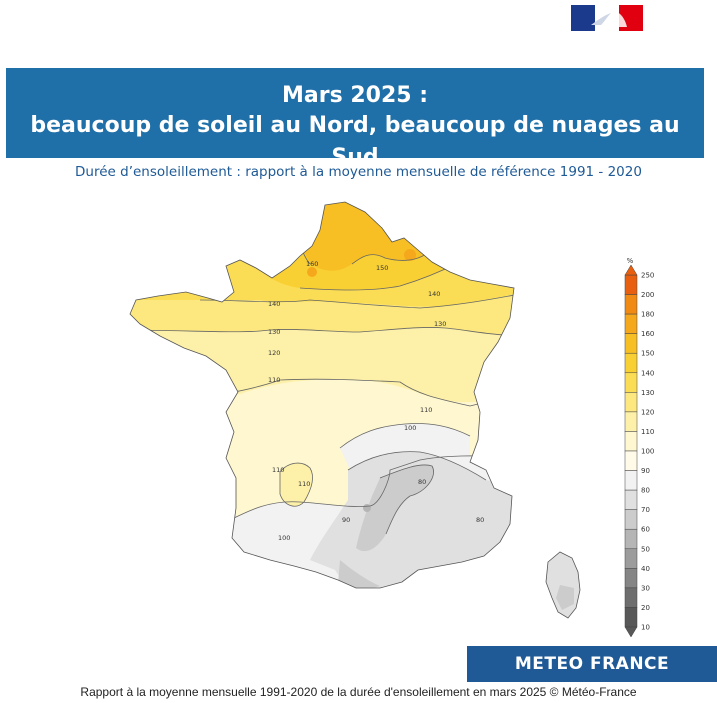 The width and height of the screenshot is (717, 703). What do you see at coordinates (630, 261) in the screenshot?
I see `legend-unit: %` at bounding box center [630, 261].